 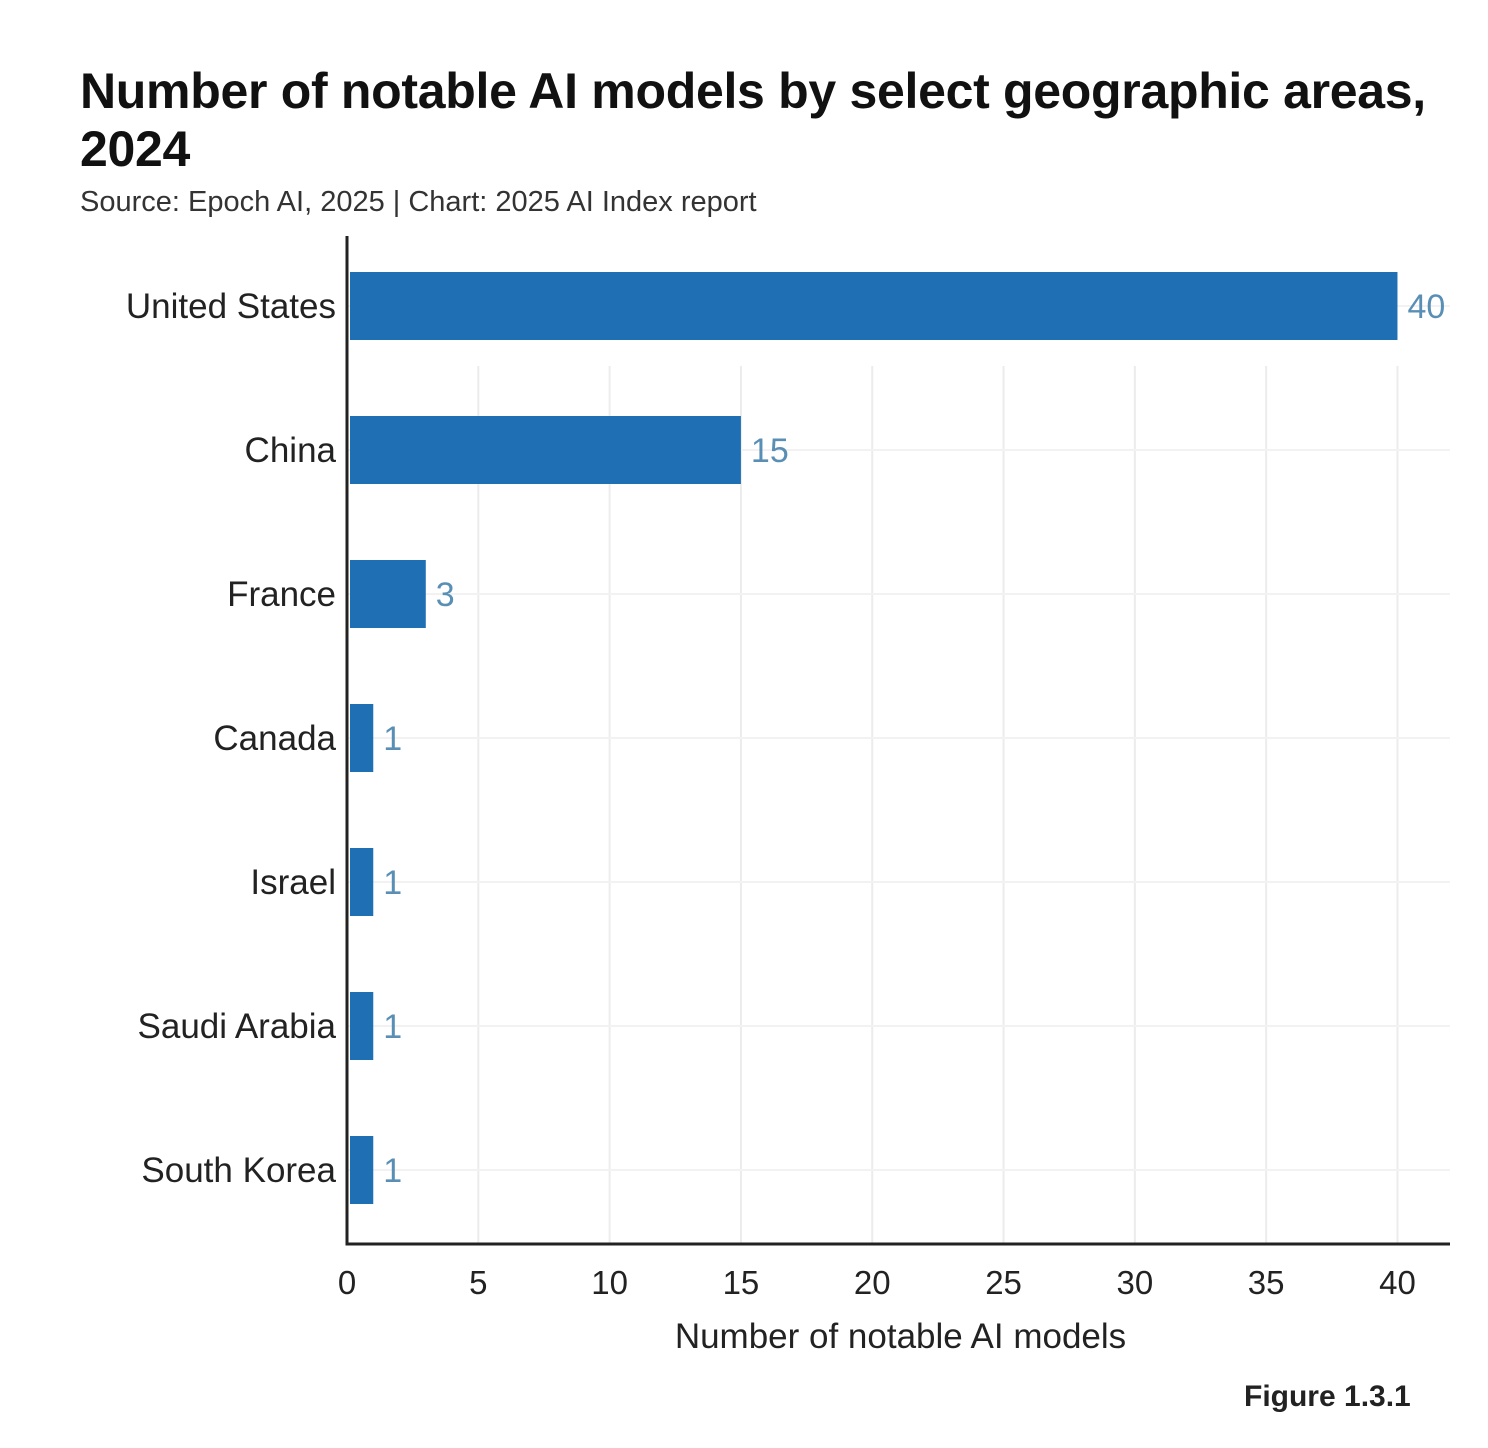 I want to click on category-label: South Korea, so click(x=238, y=1170).